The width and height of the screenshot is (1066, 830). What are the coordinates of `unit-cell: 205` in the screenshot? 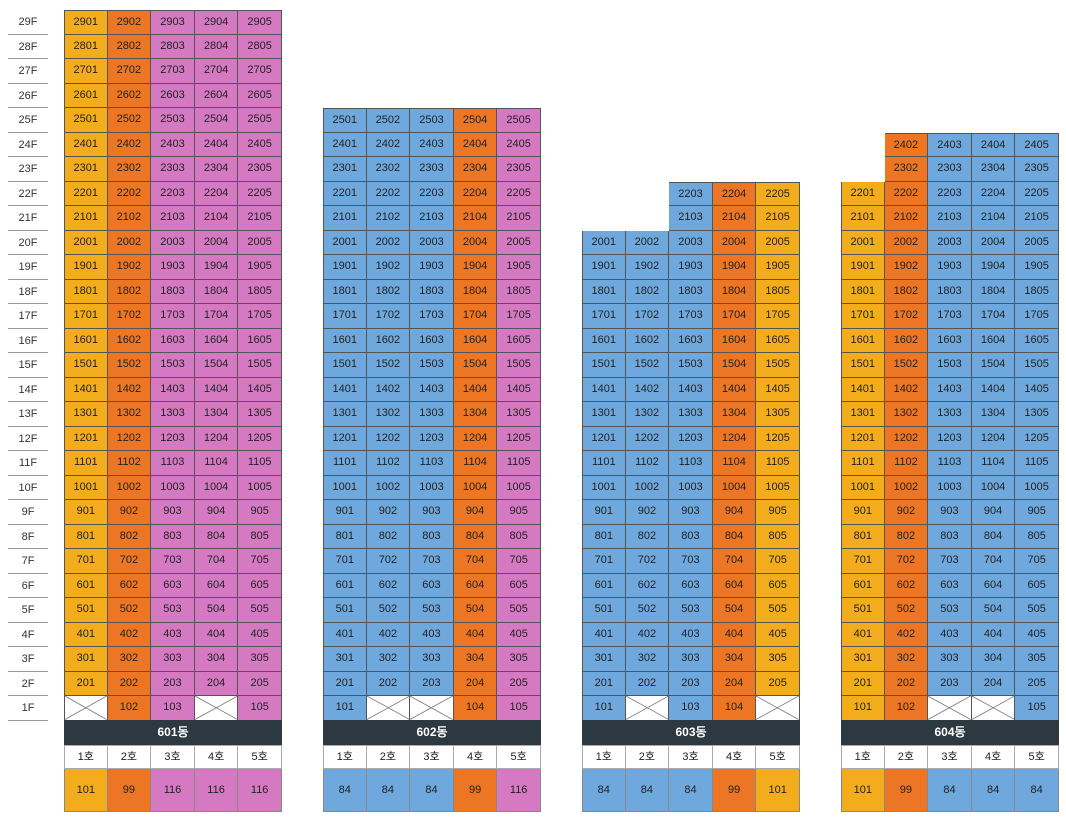 It's located at (1037, 683).